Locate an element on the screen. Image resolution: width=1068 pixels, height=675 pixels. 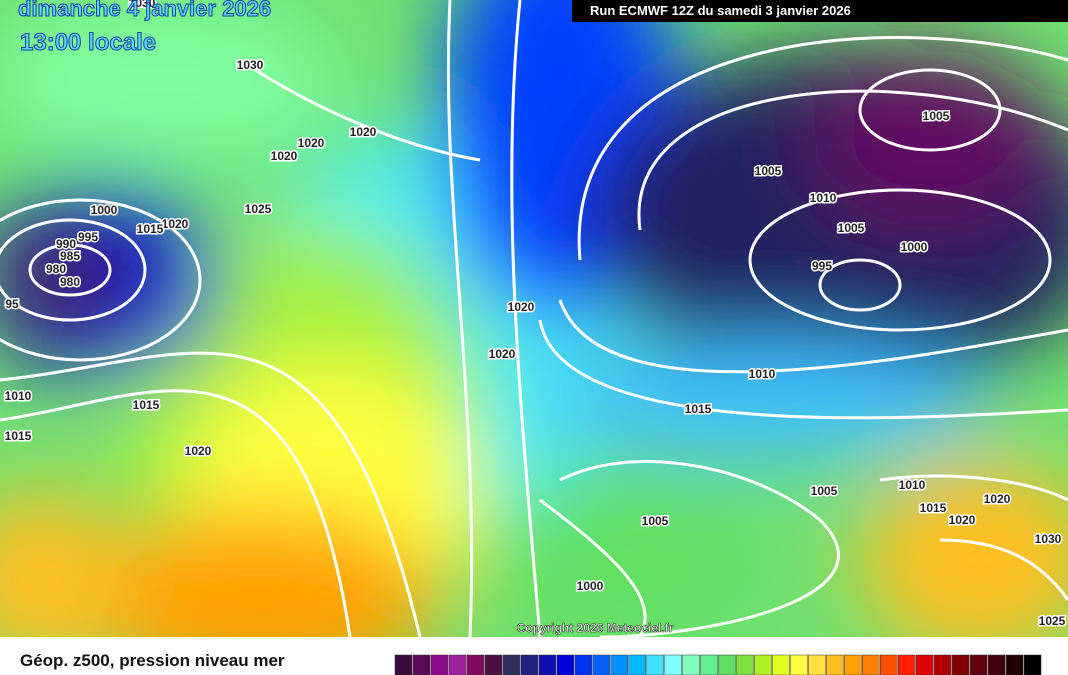
color-scale is located at coordinates (718, 664).